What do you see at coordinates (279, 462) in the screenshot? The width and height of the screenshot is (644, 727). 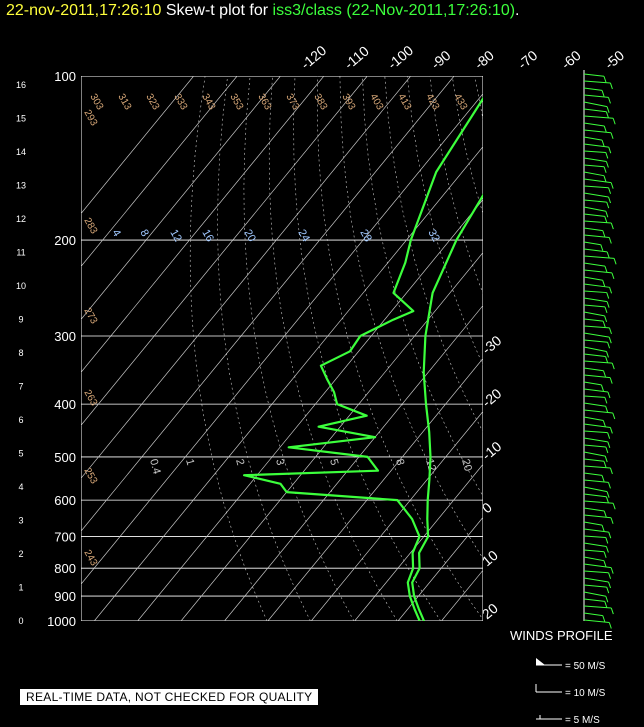 I see `mixing-ratio-label: 3` at bounding box center [279, 462].